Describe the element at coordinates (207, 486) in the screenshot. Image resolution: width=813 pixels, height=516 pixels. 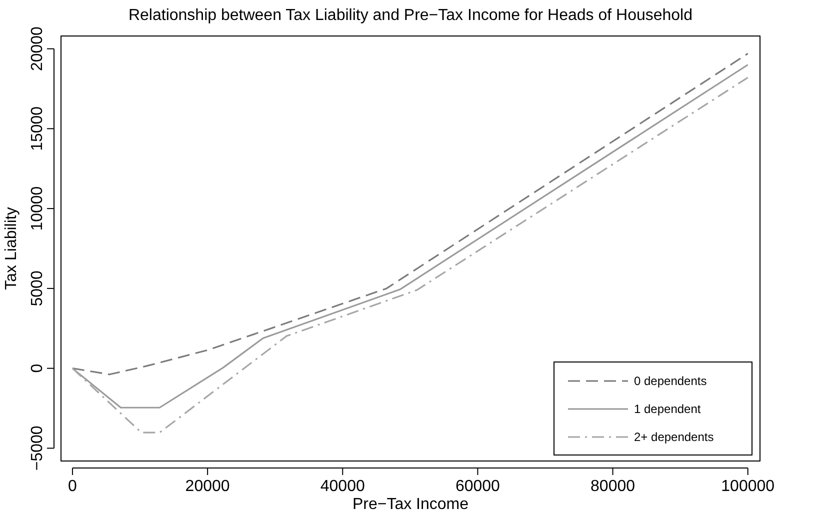
I see `x-tick-label: 20000` at that location.